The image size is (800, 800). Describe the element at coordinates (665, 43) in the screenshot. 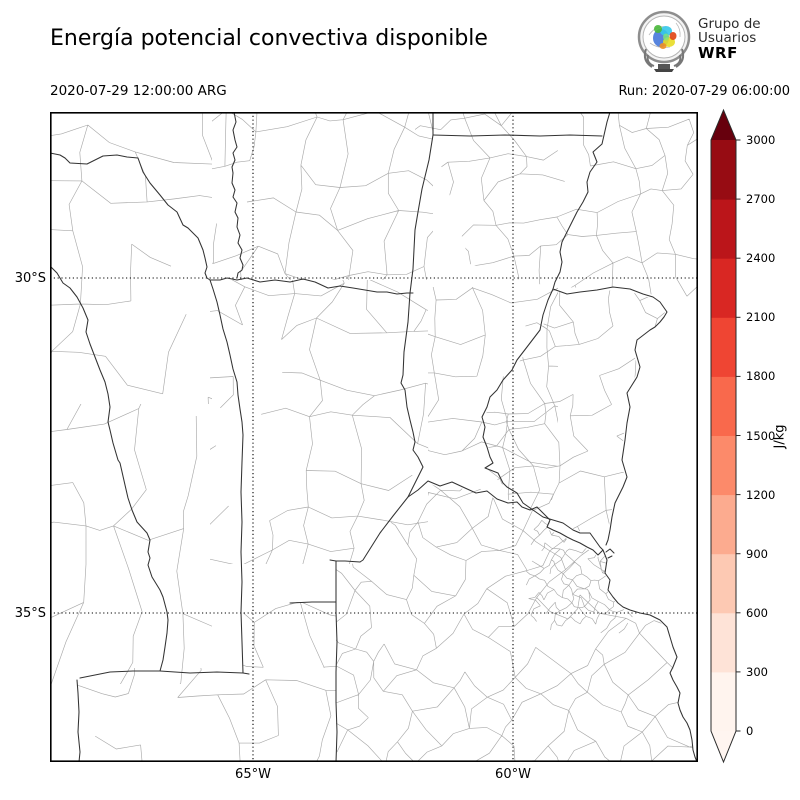

I see `wrf-globe-seal-icon` at that location.